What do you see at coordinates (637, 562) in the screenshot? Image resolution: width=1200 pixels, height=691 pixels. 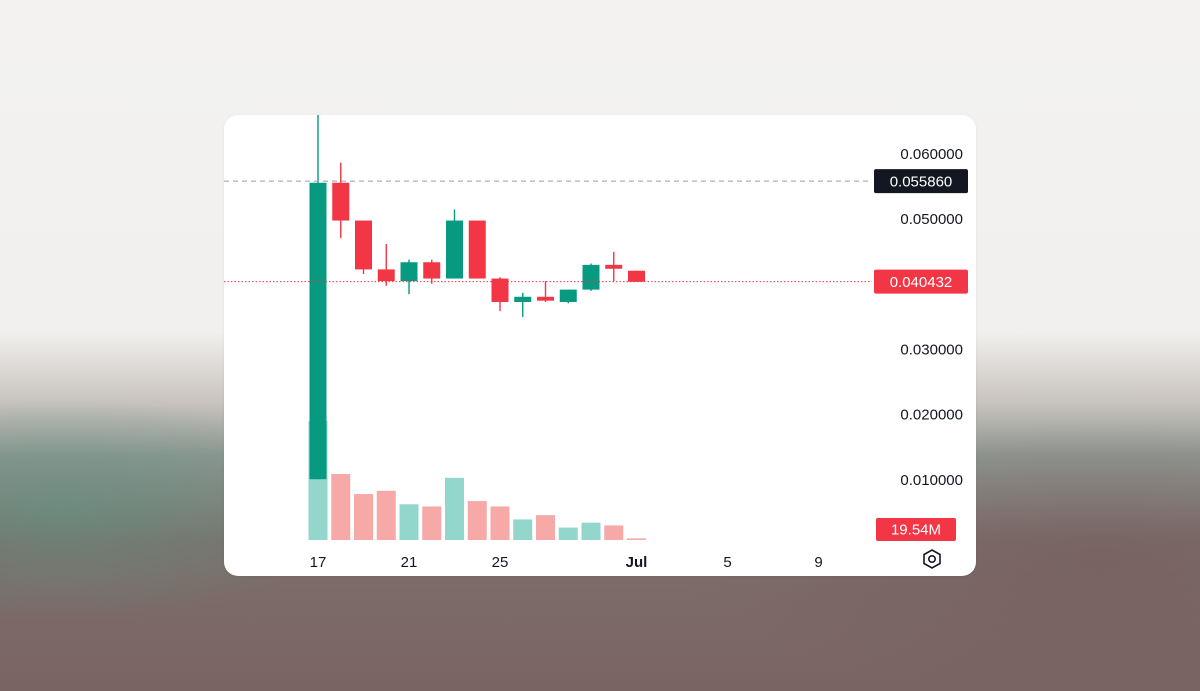 I see `time-tick-label: Jul` at bounding box center [637, 562].